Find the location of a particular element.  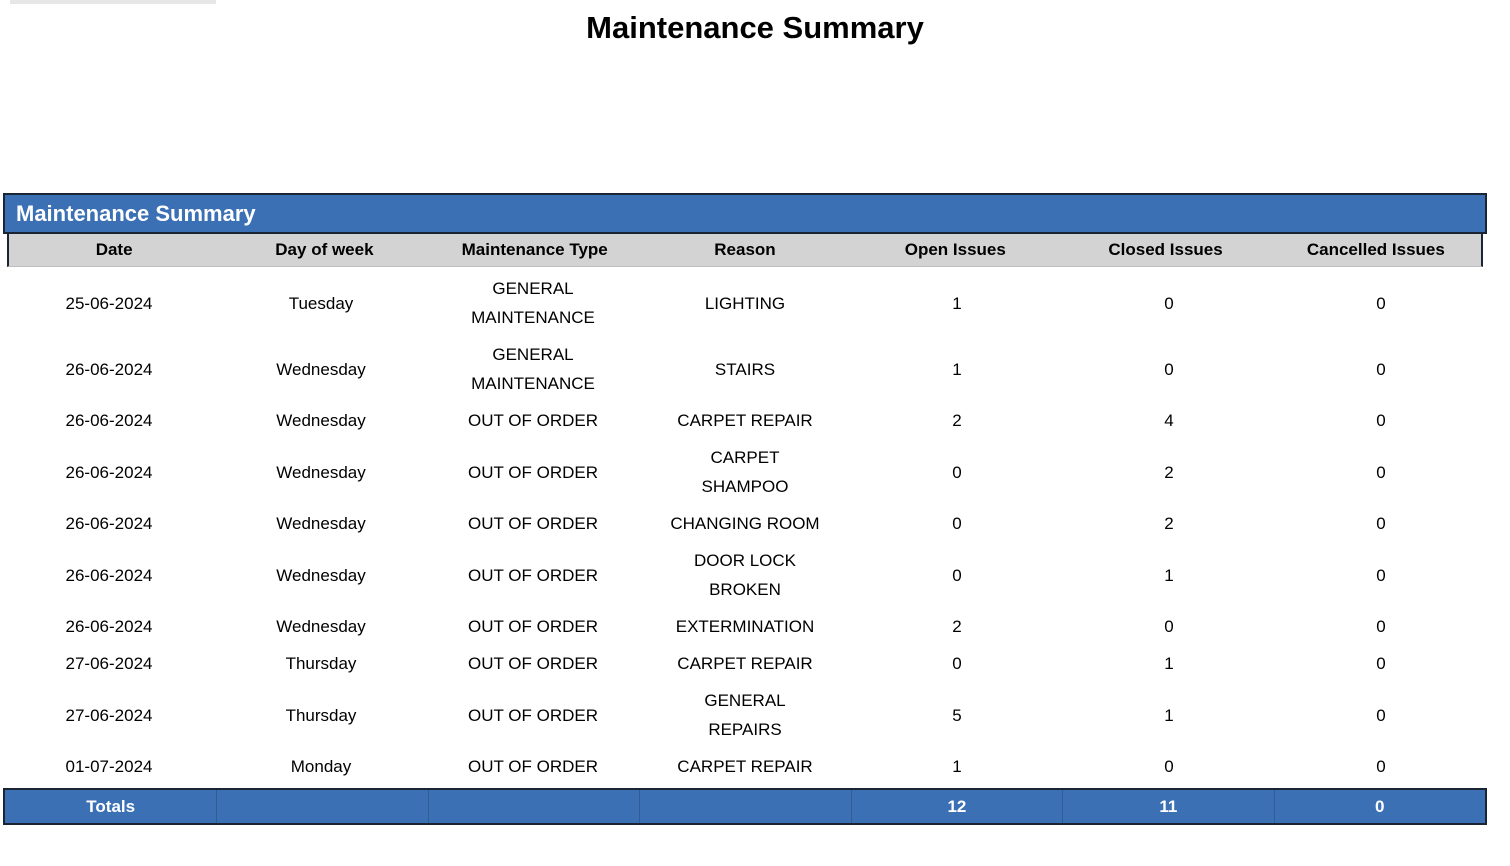

column-header-maintenance-type: Maintenance Type is located at coordinates (534, 249).